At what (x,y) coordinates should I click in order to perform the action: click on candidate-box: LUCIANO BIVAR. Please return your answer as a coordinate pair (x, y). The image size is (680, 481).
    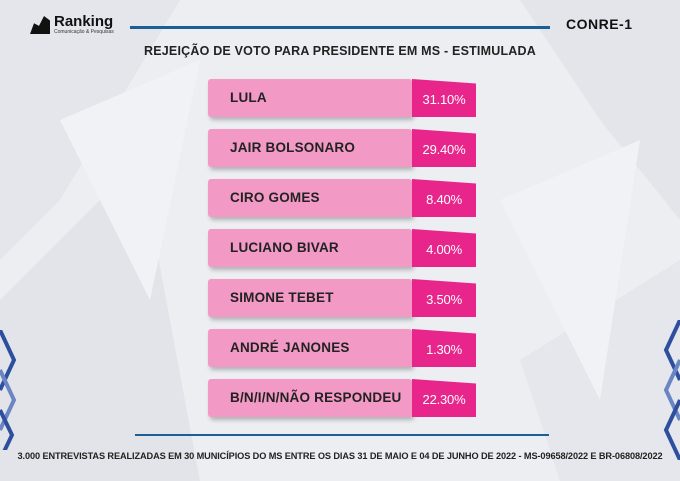
    Looking at the image, I should click on (310, 248).